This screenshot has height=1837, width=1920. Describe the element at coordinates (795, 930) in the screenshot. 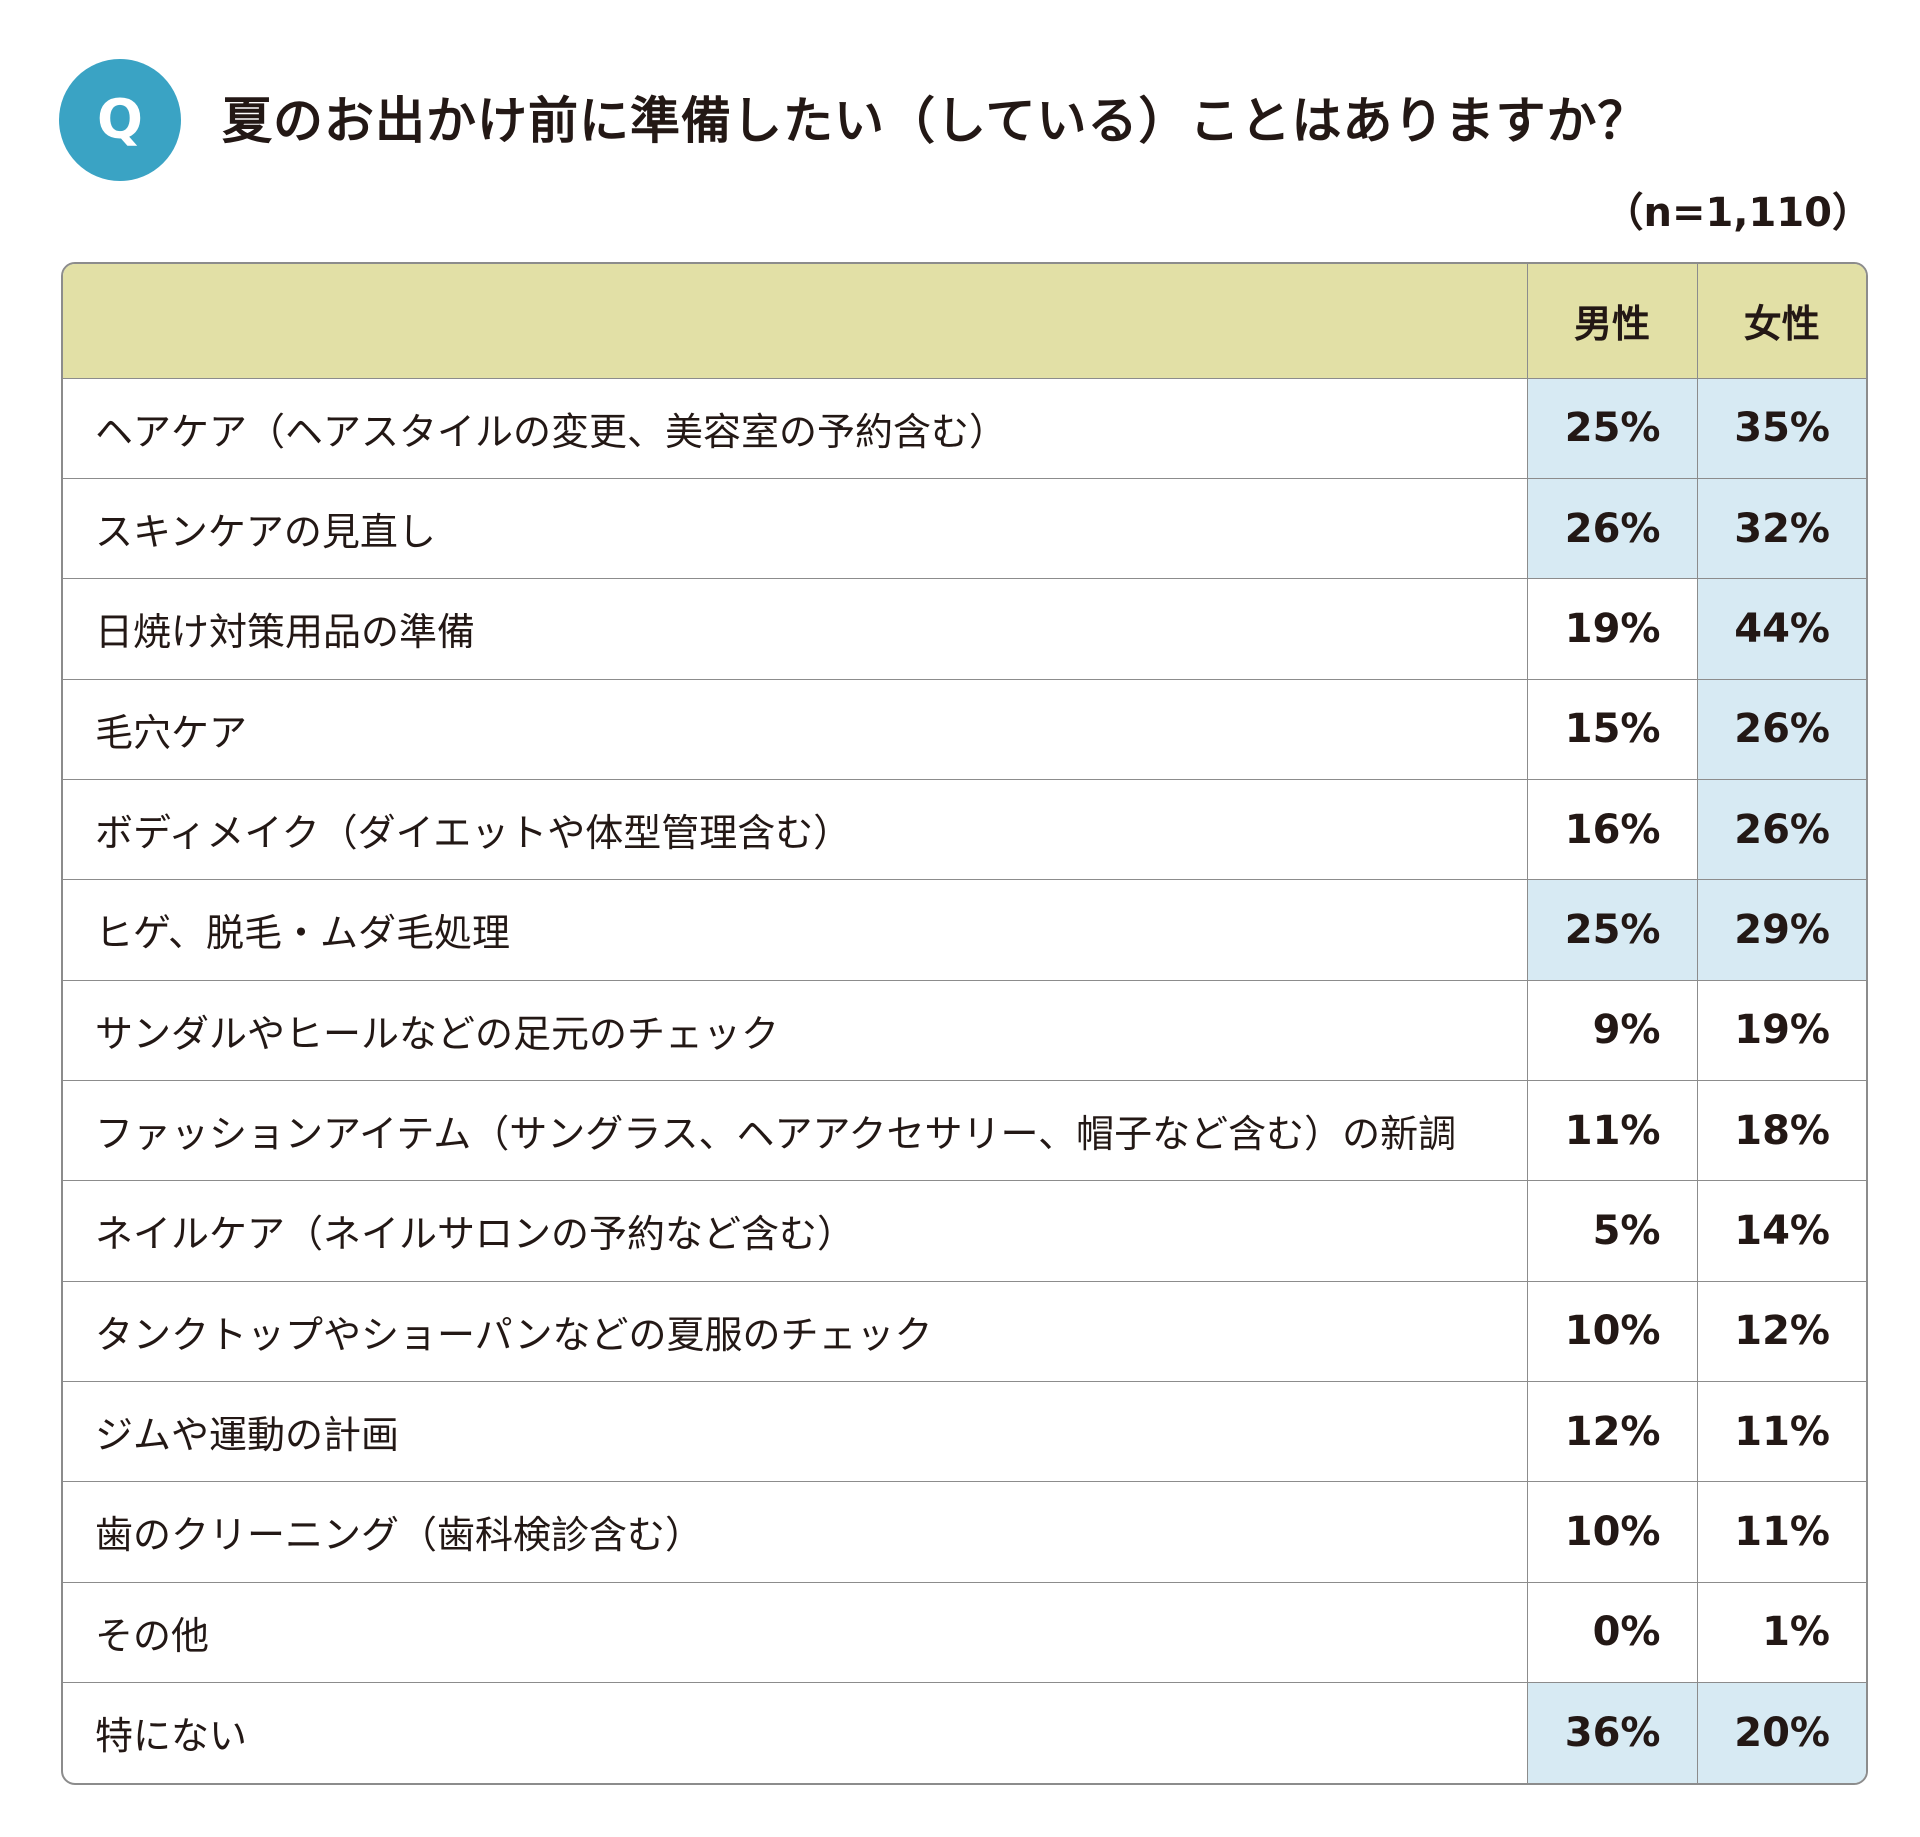

I see `row-label: ヒゲ、脱毛・ムダ毛処理` at that location.